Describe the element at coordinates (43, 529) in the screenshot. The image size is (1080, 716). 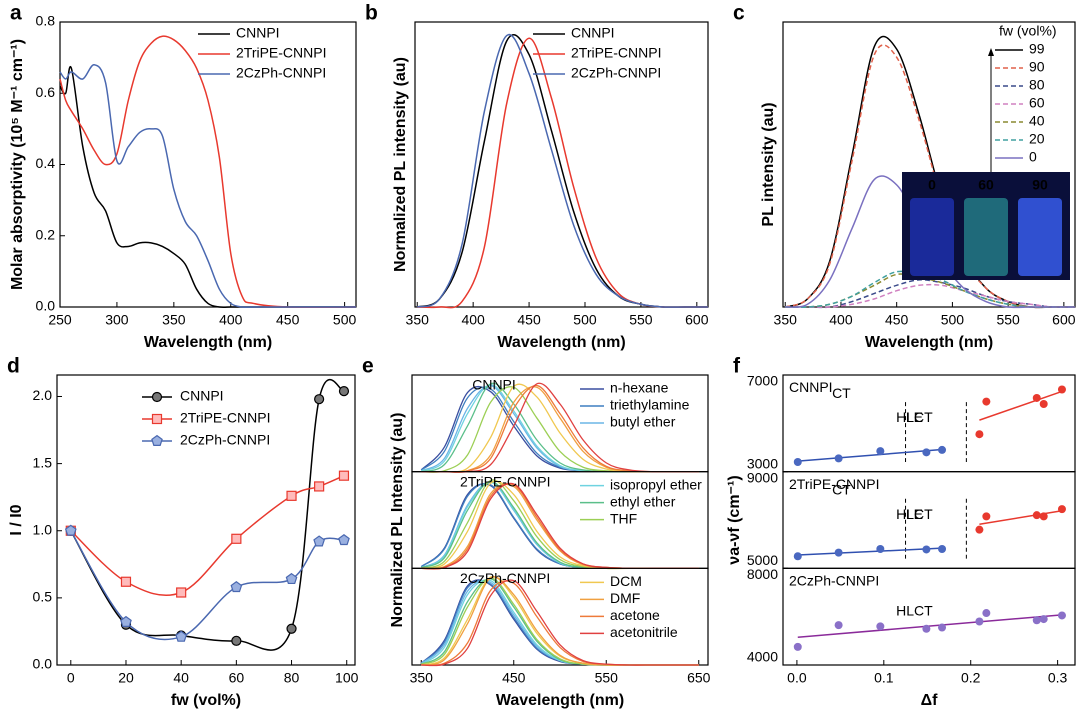
I see `y-tick-label: 1.0` at that location.